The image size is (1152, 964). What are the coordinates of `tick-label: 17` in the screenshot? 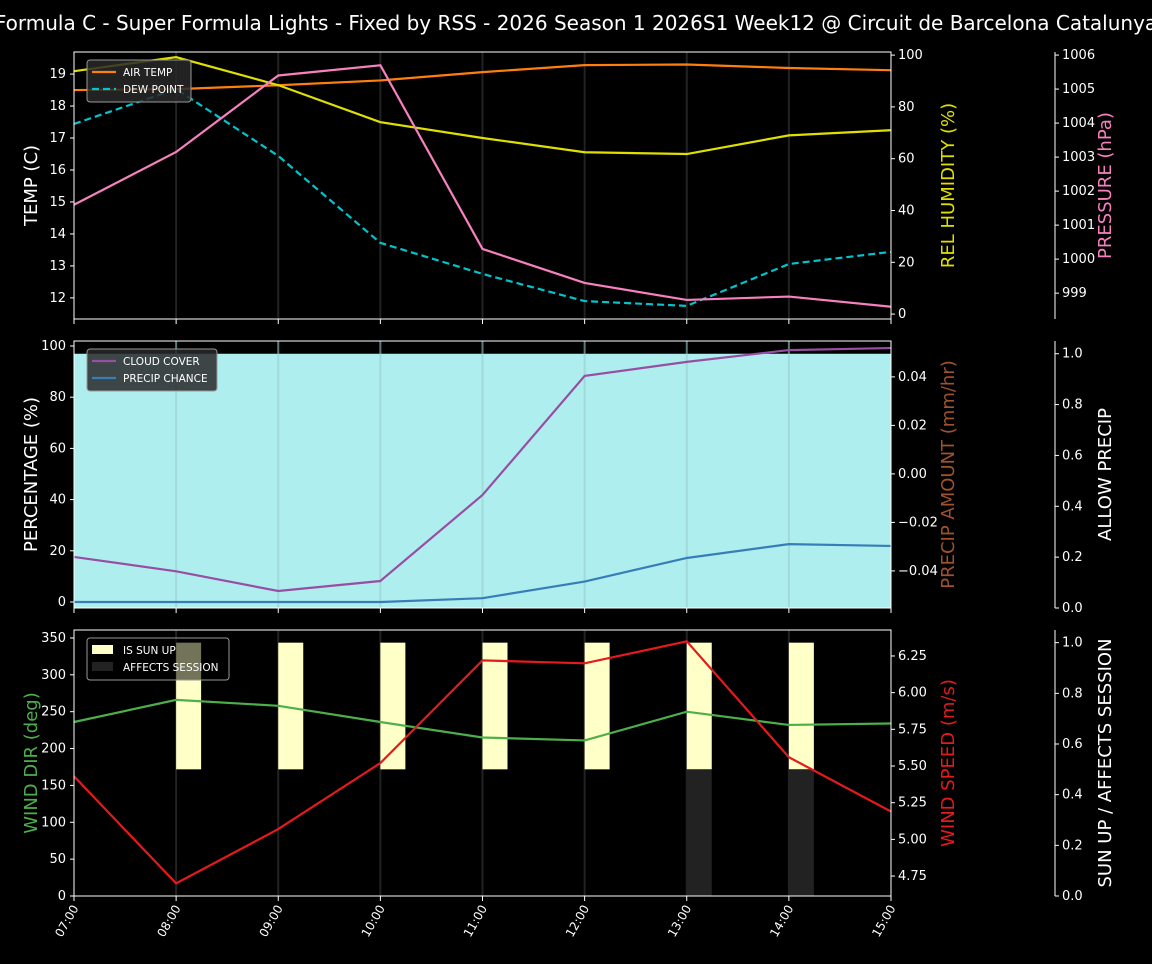 It's located at (57, 138).